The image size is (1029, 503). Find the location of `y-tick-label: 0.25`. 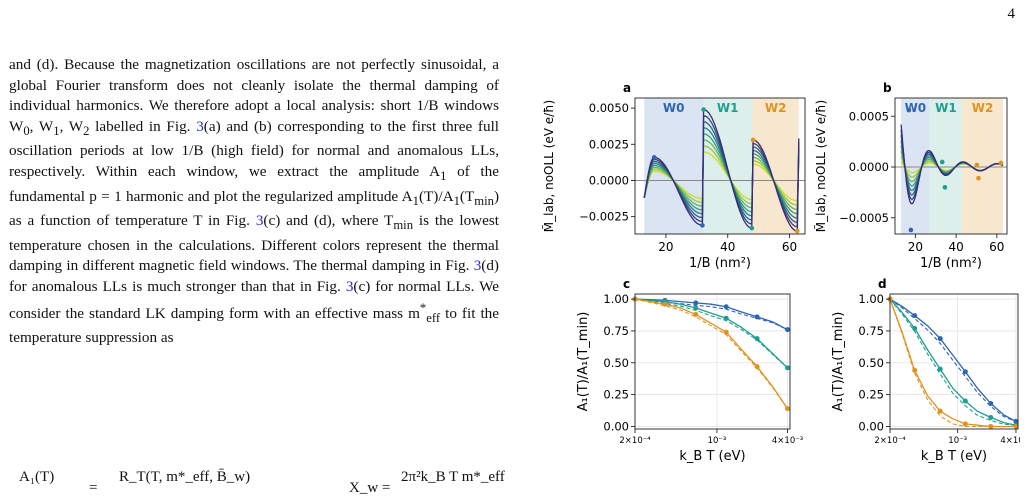

y-tick-label: 0.25 is located at coordinates (616, 395).